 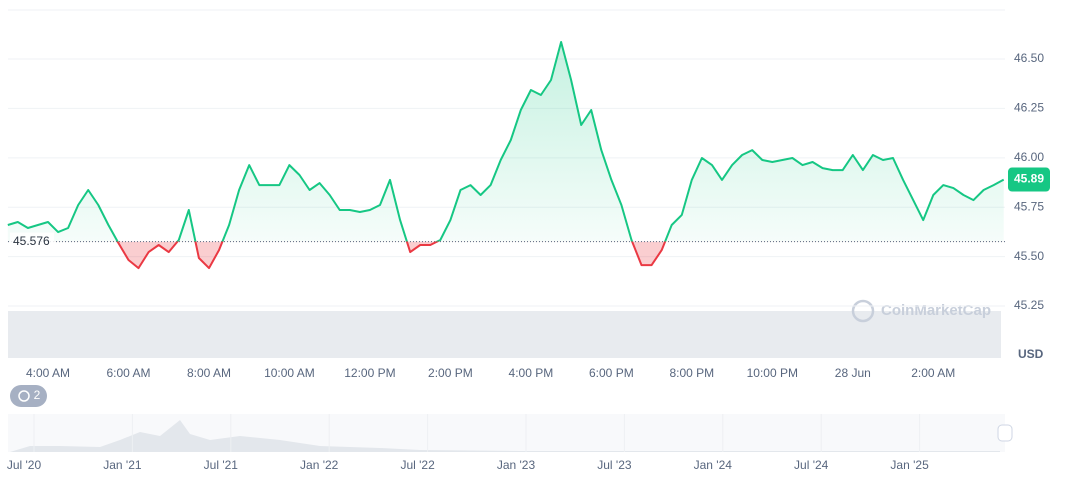 What do you see at coordinates (505, 436) in the screenshot?
I see `navigator-sparkline` at bounding box center [505, 436].